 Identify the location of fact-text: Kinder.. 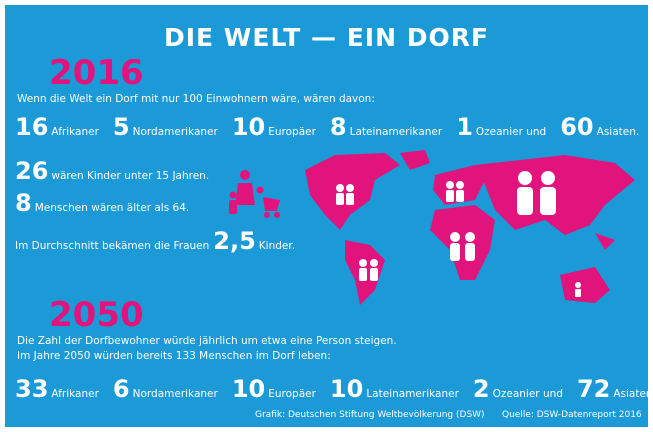
(277, 246).